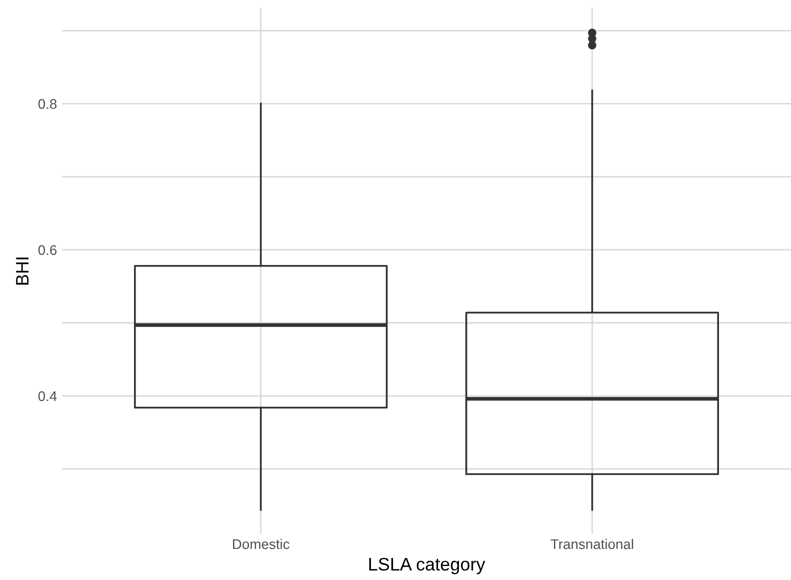  I want to click on x-axis-title: LSLA category, so click(427, 566).